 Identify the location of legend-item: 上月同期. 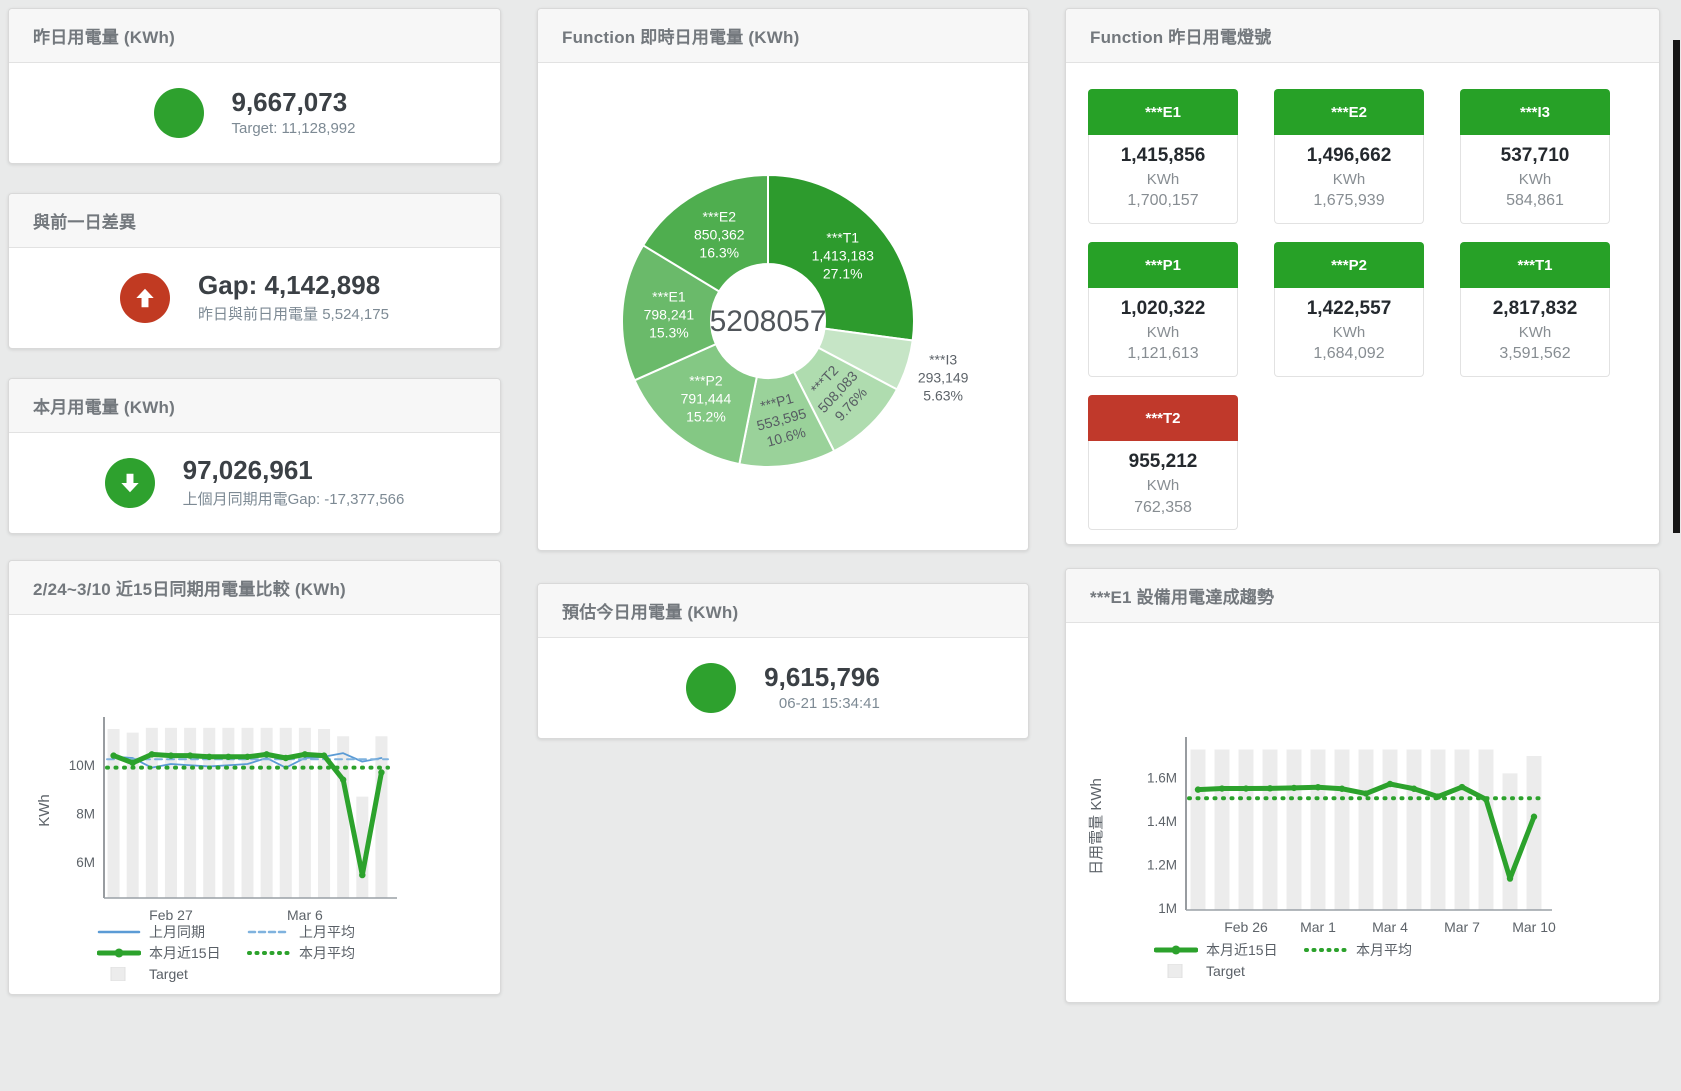
(172, 931).